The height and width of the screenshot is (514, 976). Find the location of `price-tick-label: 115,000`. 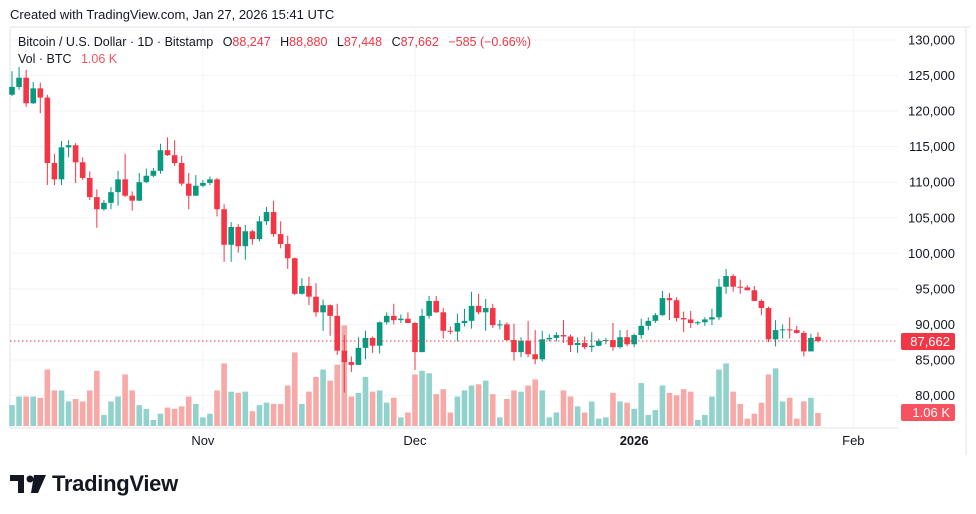

price-tick-label: 115,000 is located at coordinates (932, 146).